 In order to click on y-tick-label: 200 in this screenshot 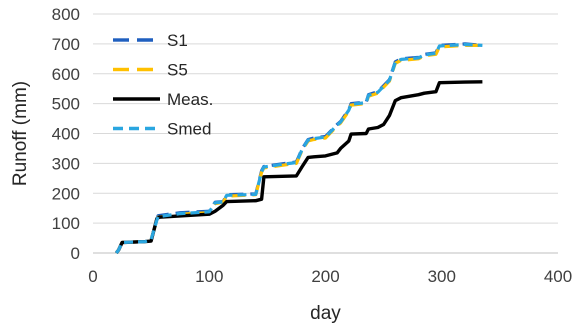, I will do `click(66, 193)`.